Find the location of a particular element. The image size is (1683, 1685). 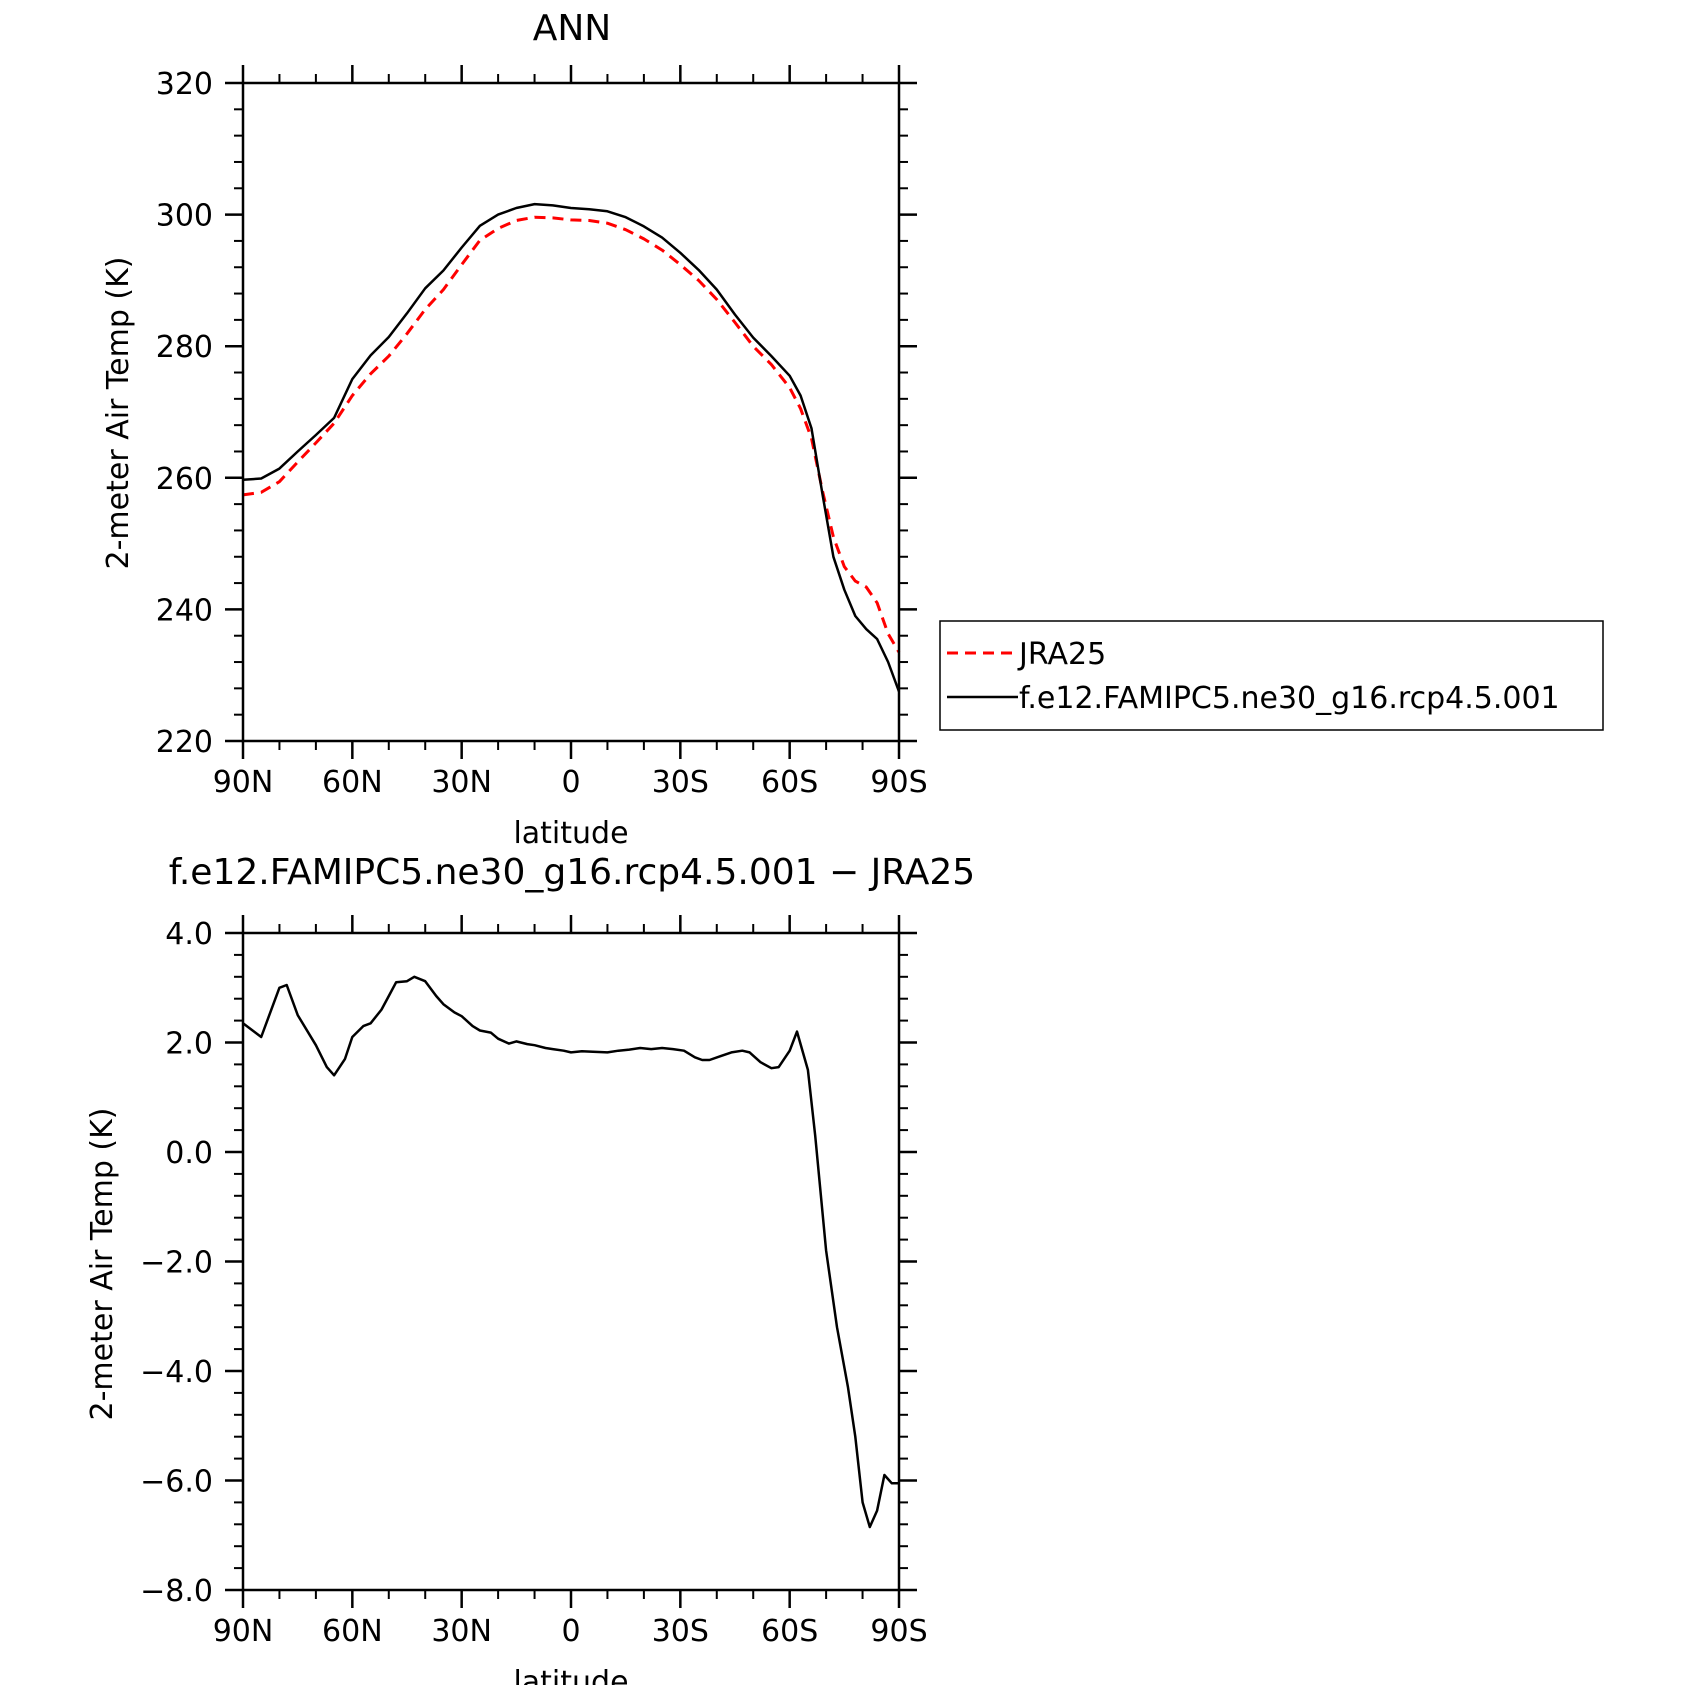

legend-box is located at coordinates (1271, 675).